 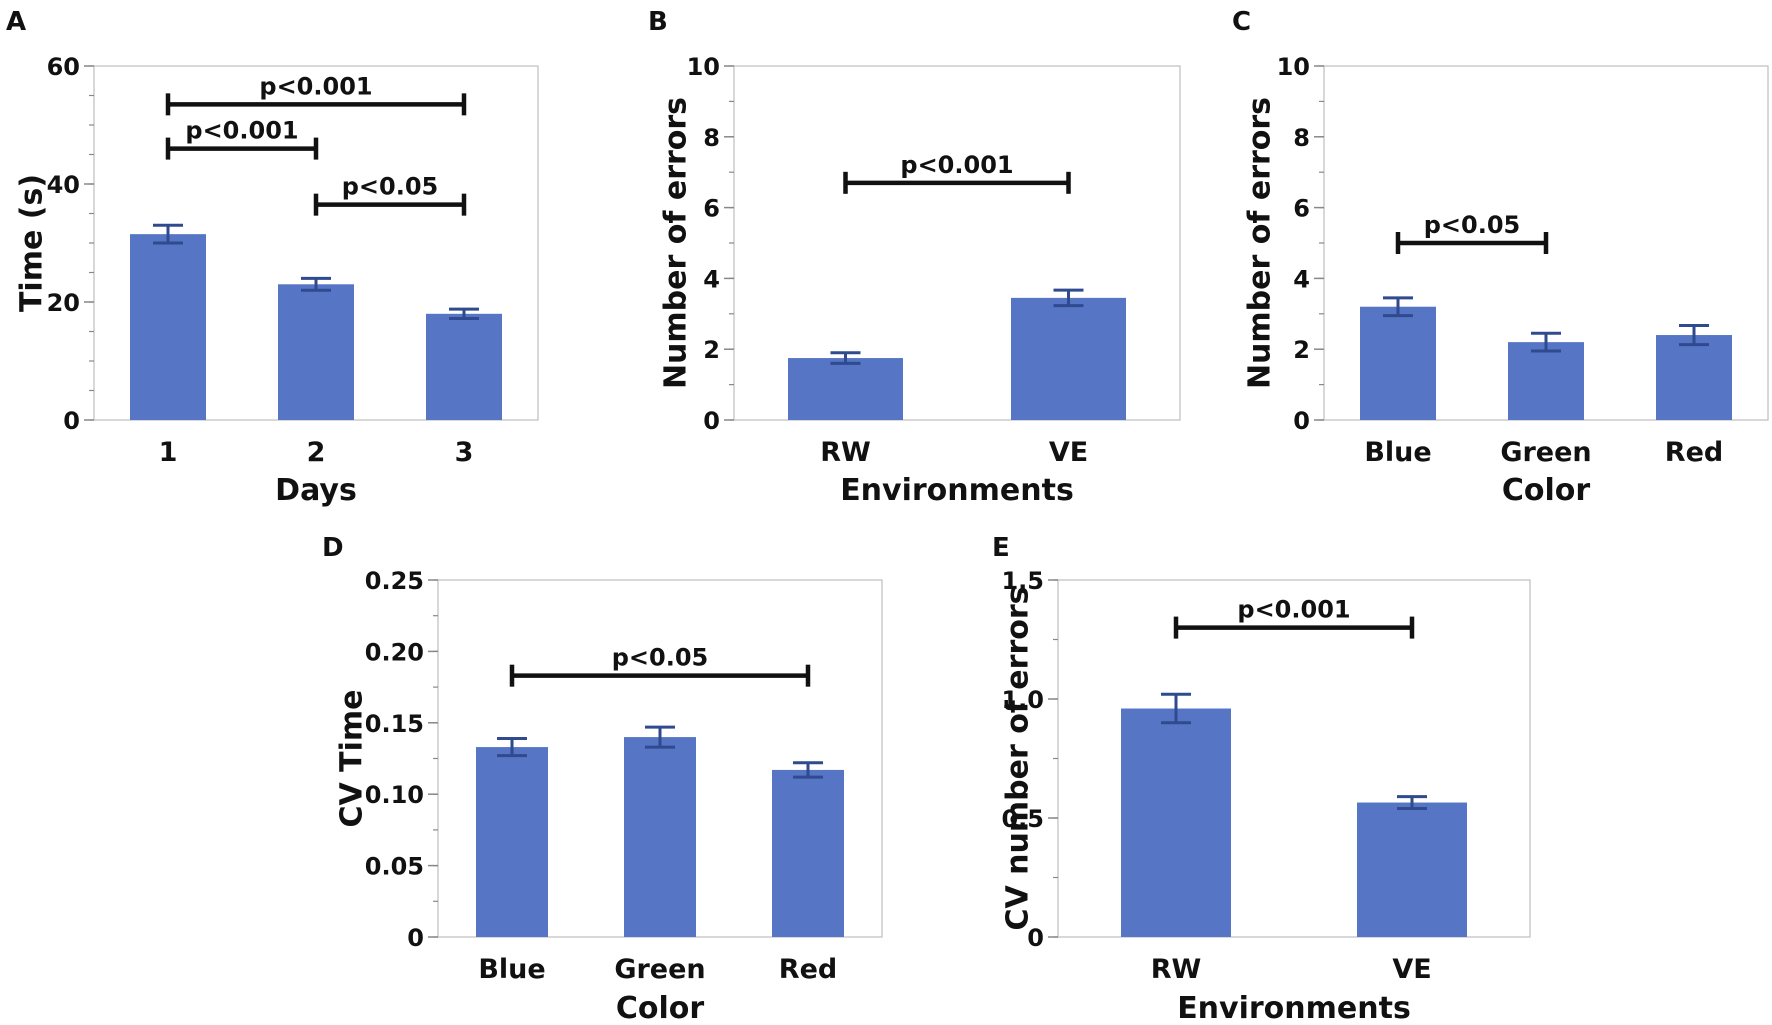 I want to click on y-tick-label-b: 8, so click(x=711, y=138).